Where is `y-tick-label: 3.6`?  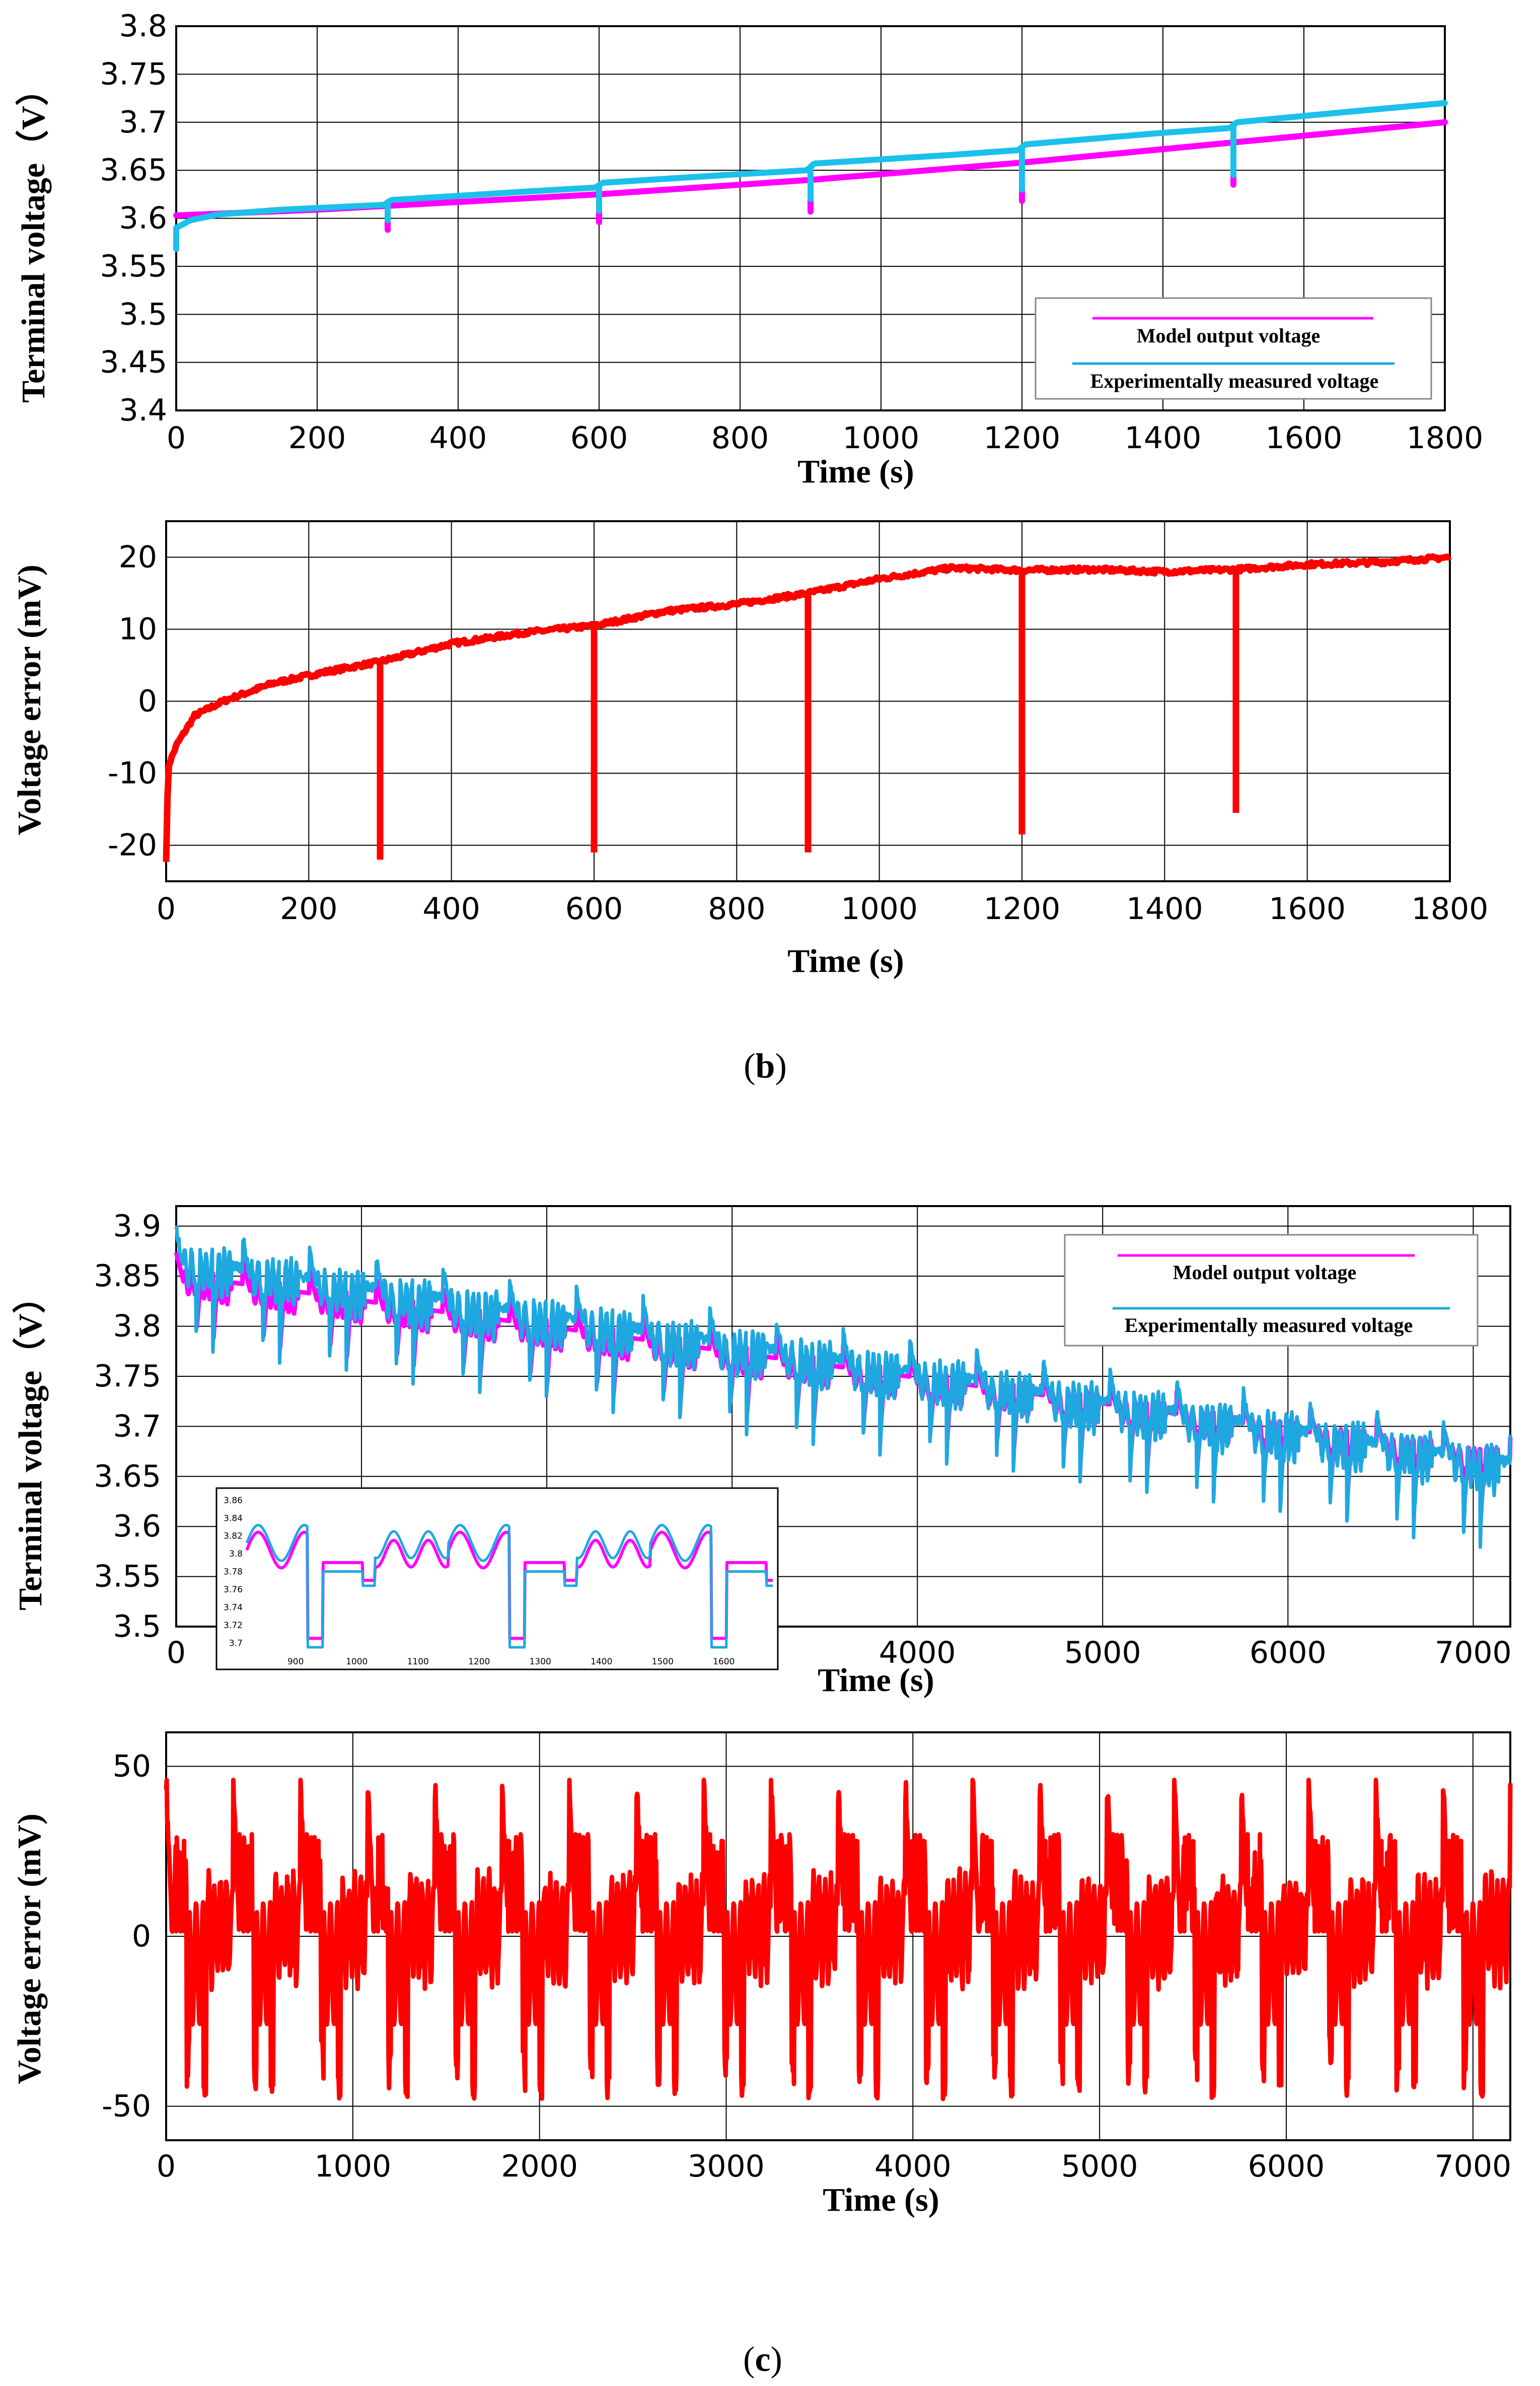 y-tick-label: 3.6 is located at coordinates (137, 1526).